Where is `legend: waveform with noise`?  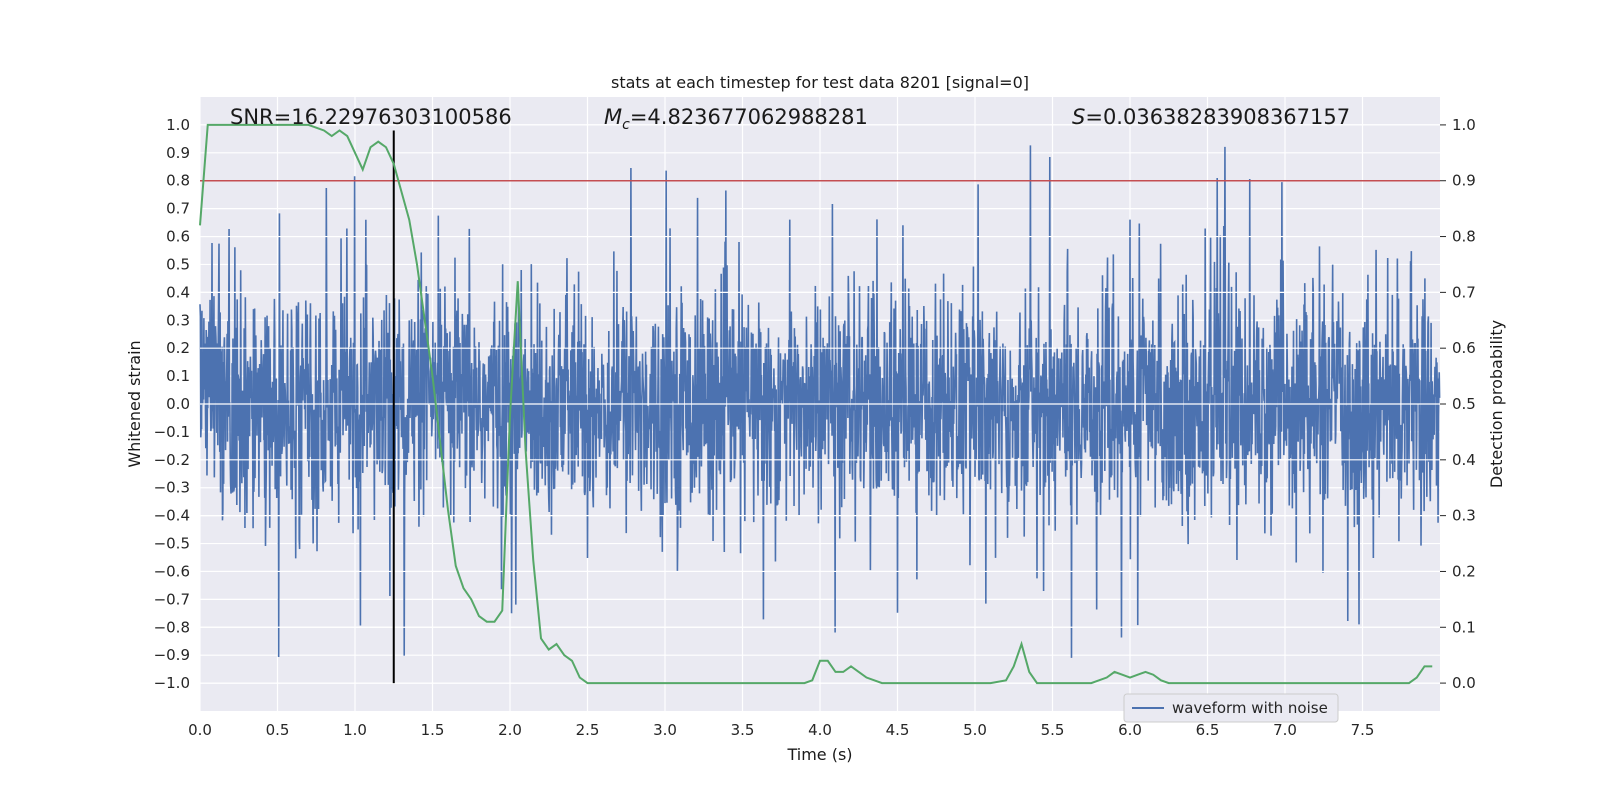
legend: waveform with noise is located at coordinates (1231, 708).